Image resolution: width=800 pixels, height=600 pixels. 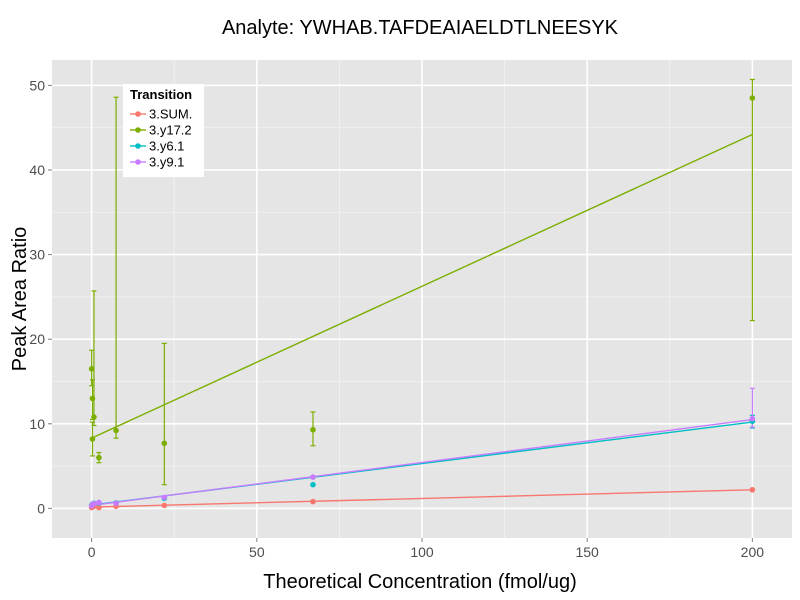 What do you see at coordinates (41, 508) in the screenshot?
I see `y-tick-label: 0` at bounding box center [41, 508].